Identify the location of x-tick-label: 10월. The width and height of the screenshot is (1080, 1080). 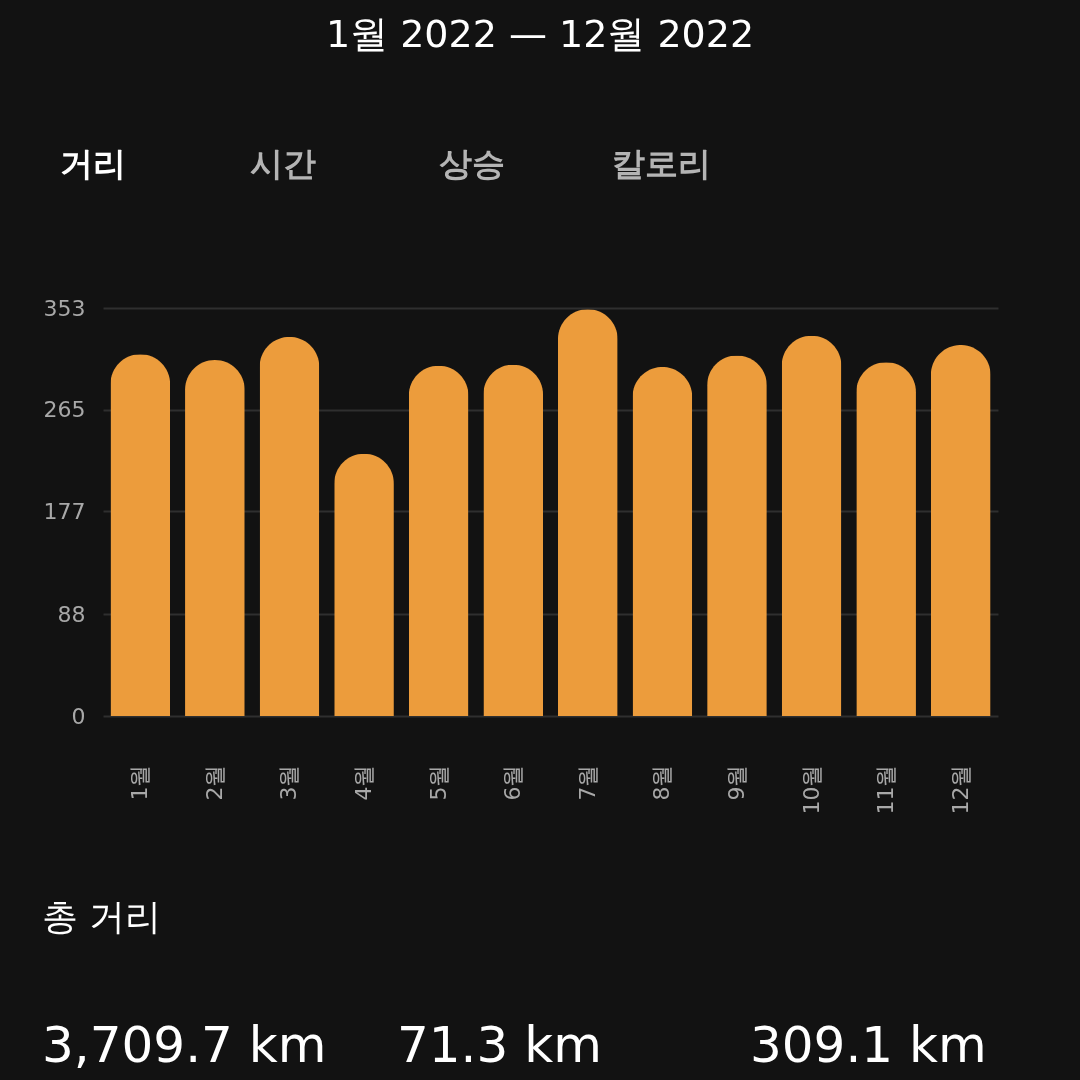
(811, 789).